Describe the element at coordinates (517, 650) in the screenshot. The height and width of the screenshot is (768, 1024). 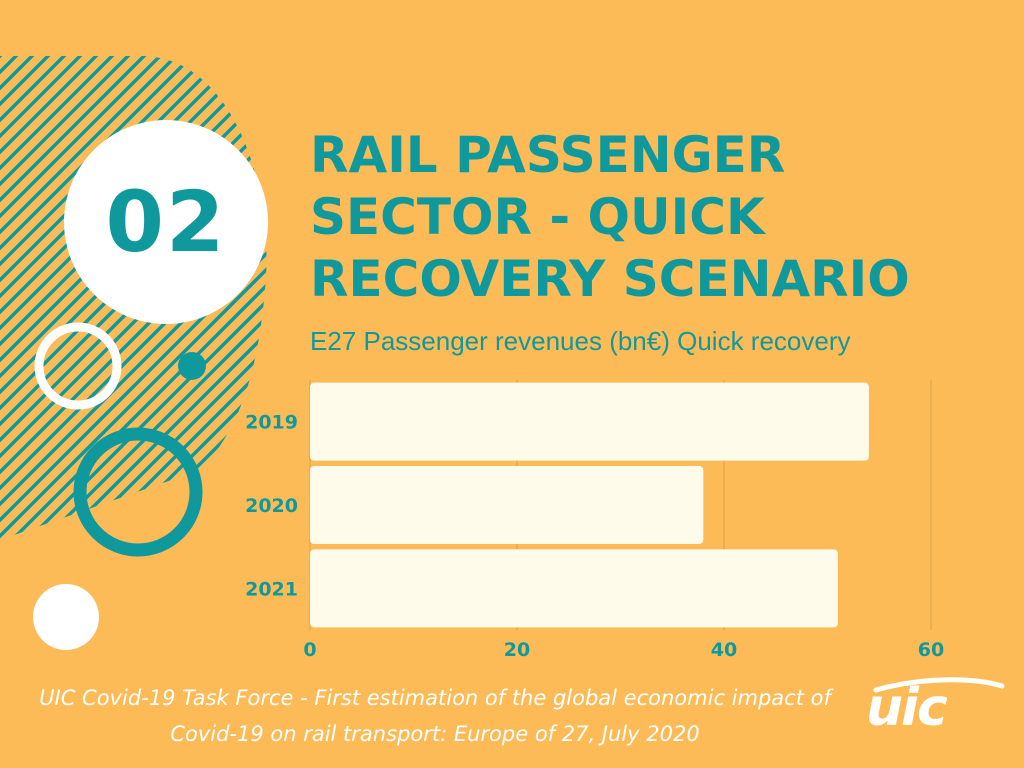
I see `tick-label: 20` at that location.